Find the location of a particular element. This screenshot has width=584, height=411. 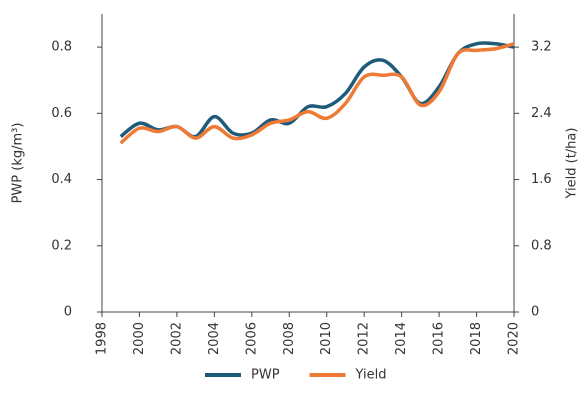

y2-tick-label: 0 is located at coordinates (535, 312).